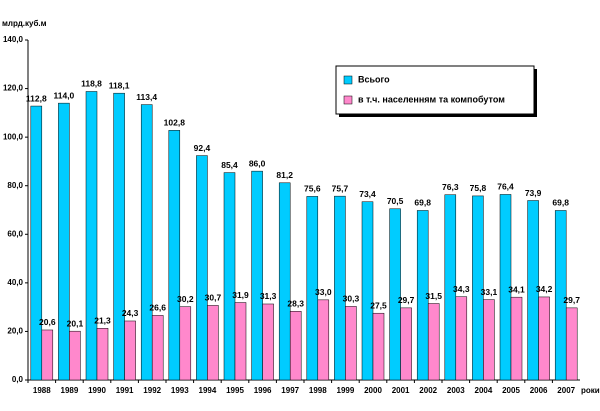 This screenshot has width=600, height=411. I want to click on x-tick-label: 1997, so click(290, 390).